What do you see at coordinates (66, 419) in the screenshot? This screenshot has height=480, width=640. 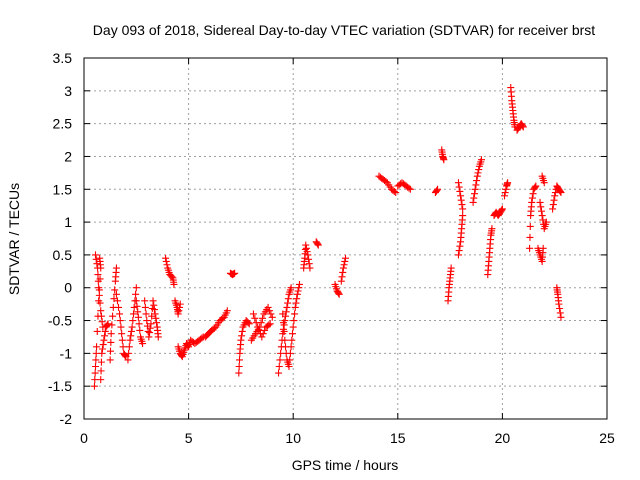 I see `y-tick-label: -2` at bounding box center [66, 419].